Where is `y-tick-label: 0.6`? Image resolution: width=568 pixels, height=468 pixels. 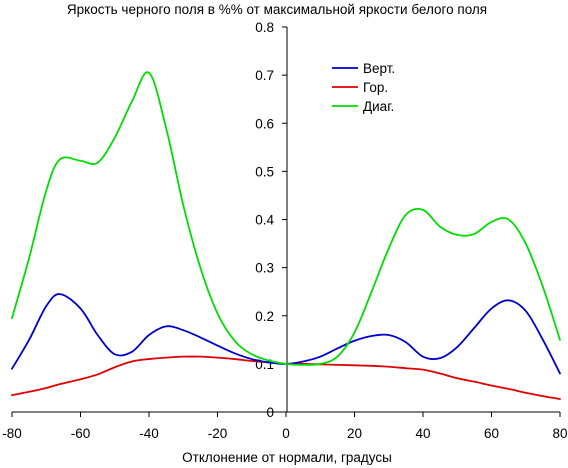
y-tick-label: 0.6 is located at coordinates (264, 123).